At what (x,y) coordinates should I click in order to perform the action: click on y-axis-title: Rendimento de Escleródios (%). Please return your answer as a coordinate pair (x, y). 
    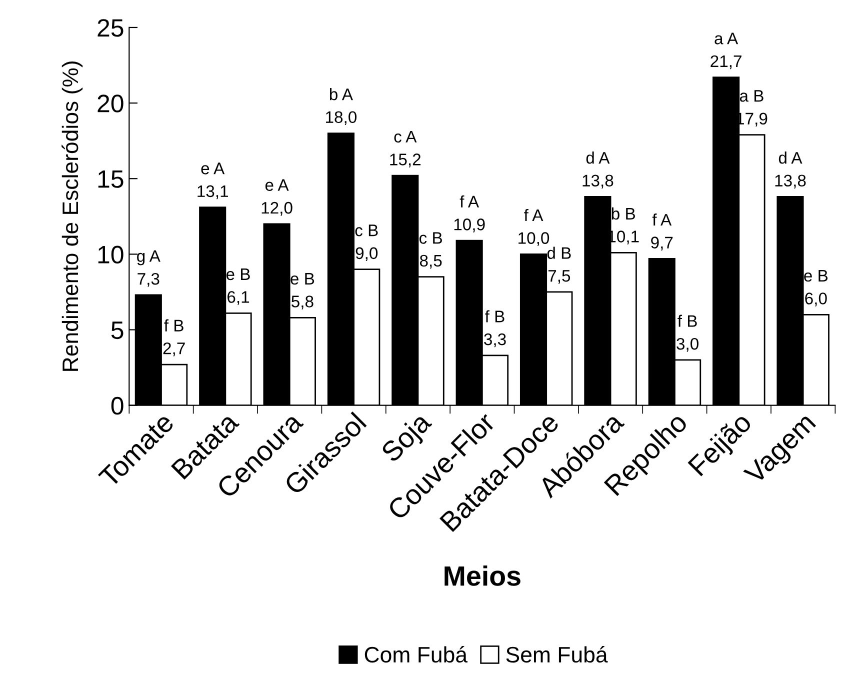
    Looking at the image, I should click on (72, 216).